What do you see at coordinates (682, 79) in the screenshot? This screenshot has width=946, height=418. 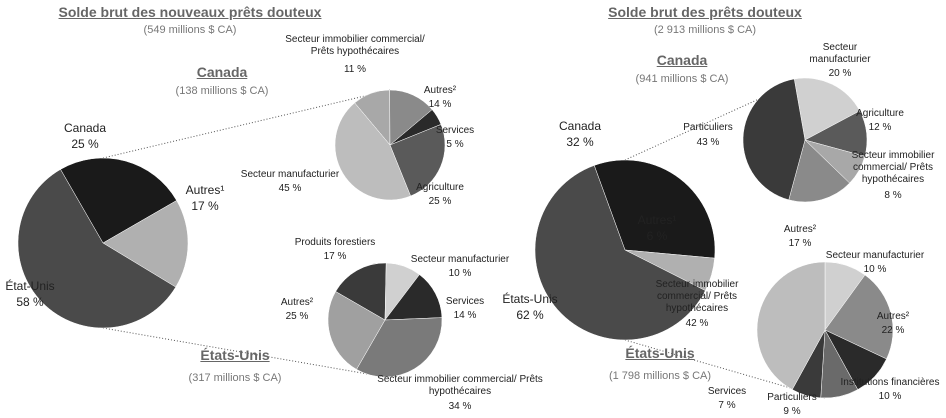 I see `chart-subtitle: (941 millions $ CA)` at bounding box center [682, 79].